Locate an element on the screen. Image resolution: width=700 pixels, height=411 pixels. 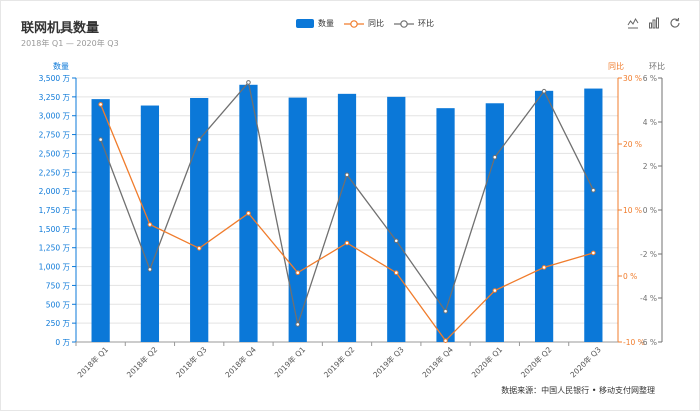
y-right2-tick-label: 0 % is located at coordinates (650, 210).